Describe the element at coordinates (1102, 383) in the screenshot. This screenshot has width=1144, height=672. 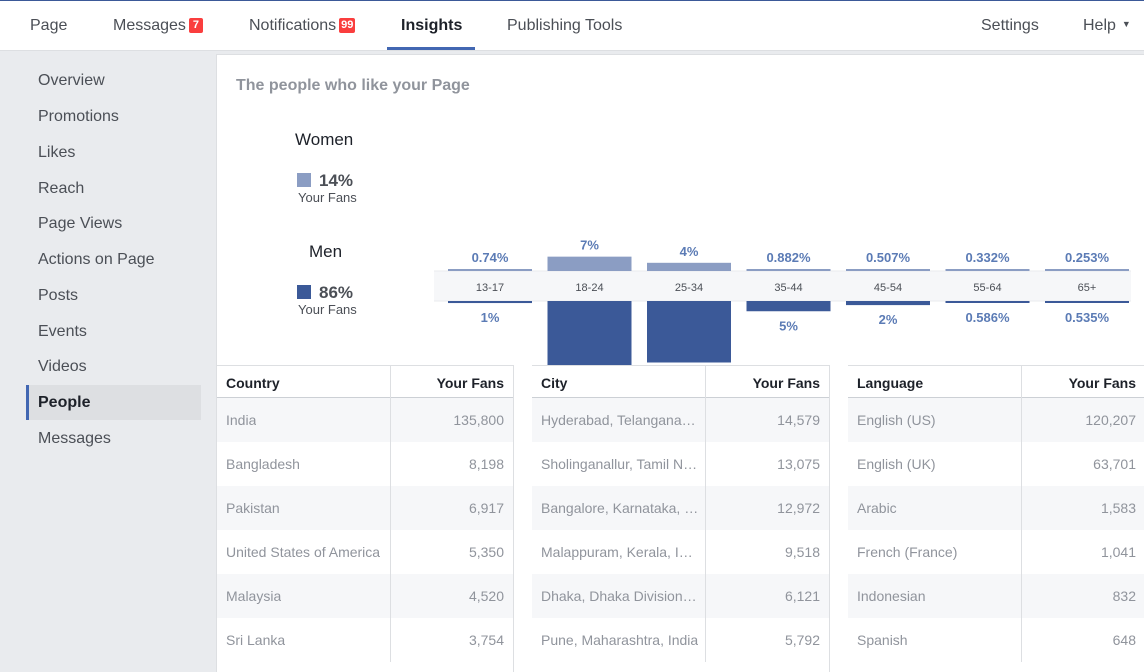
I see `language-fans-column-header: Your Fans` at that location.